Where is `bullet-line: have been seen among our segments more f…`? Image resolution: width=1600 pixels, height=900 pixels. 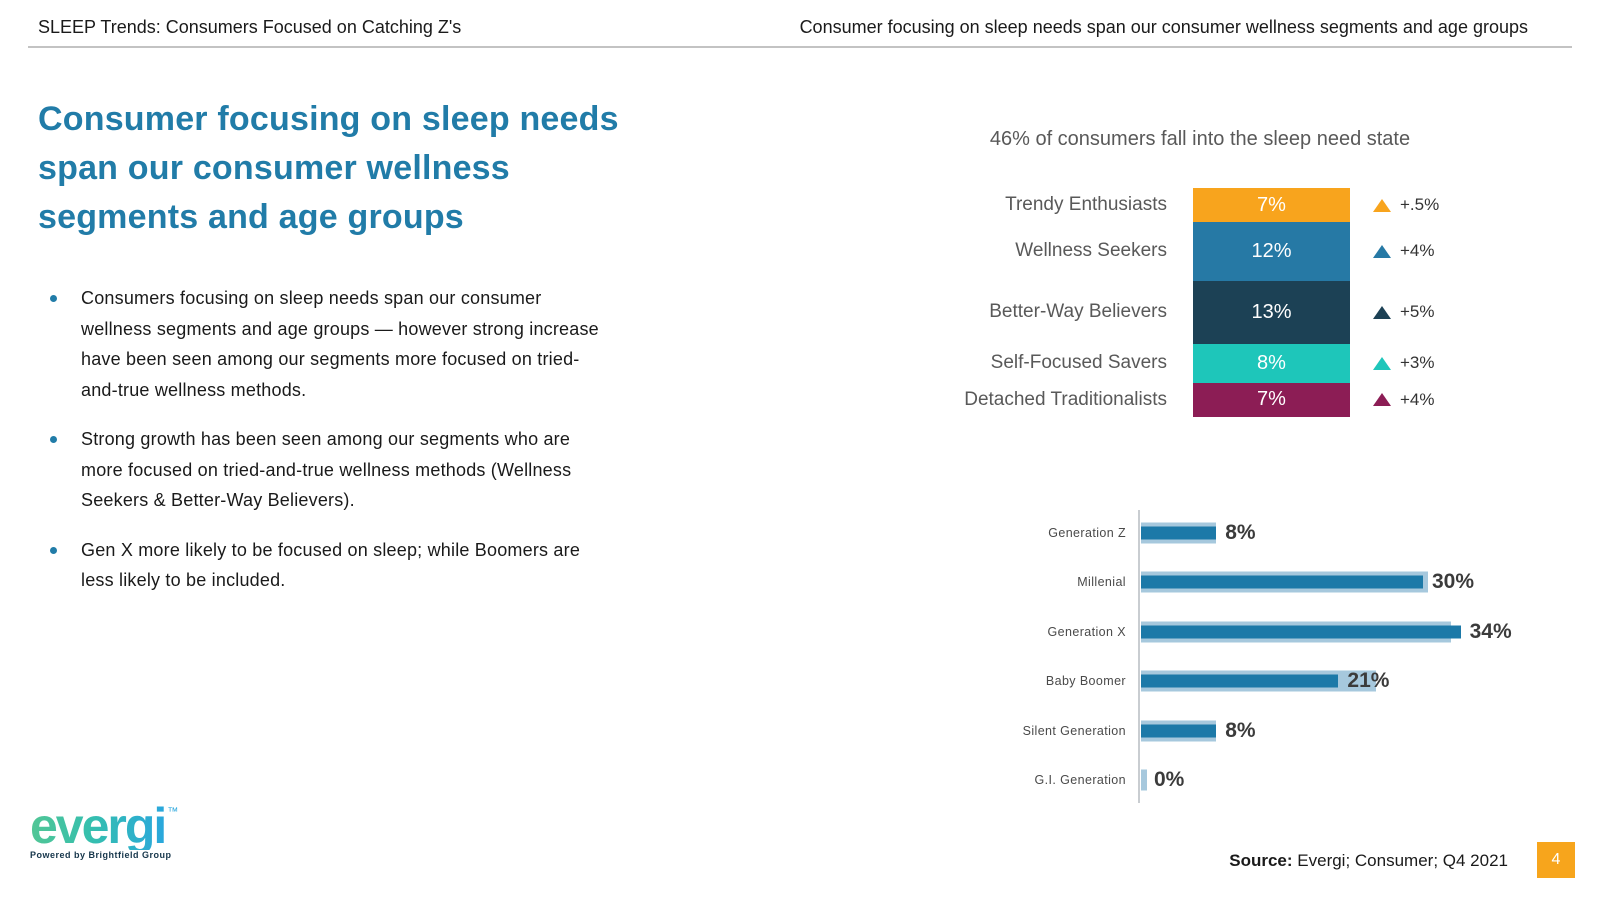
bullet-line: have been seen among our segments more f… is located at coordinates (330, 359).